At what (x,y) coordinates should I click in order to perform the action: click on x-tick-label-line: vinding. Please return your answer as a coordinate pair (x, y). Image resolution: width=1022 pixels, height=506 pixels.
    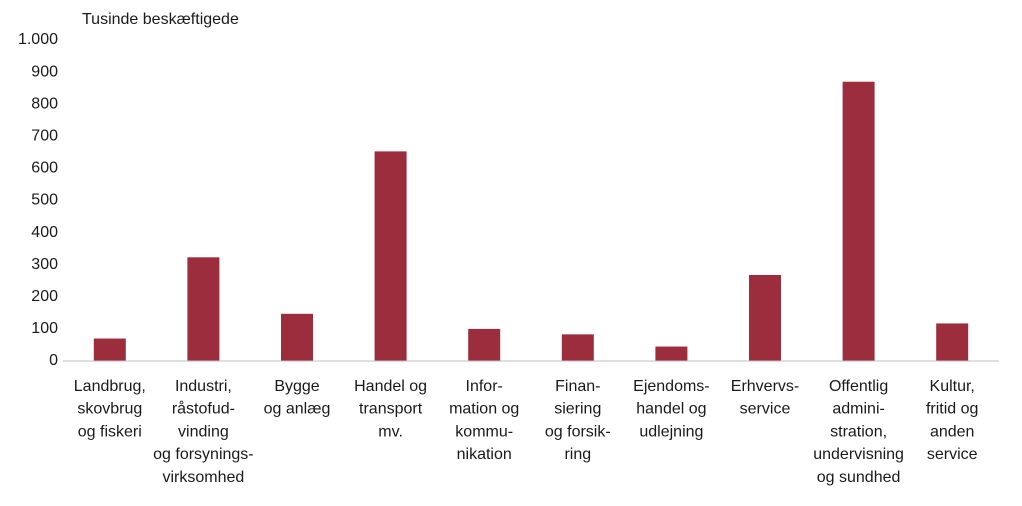
    Looking at the image, I should click on (203, 432).